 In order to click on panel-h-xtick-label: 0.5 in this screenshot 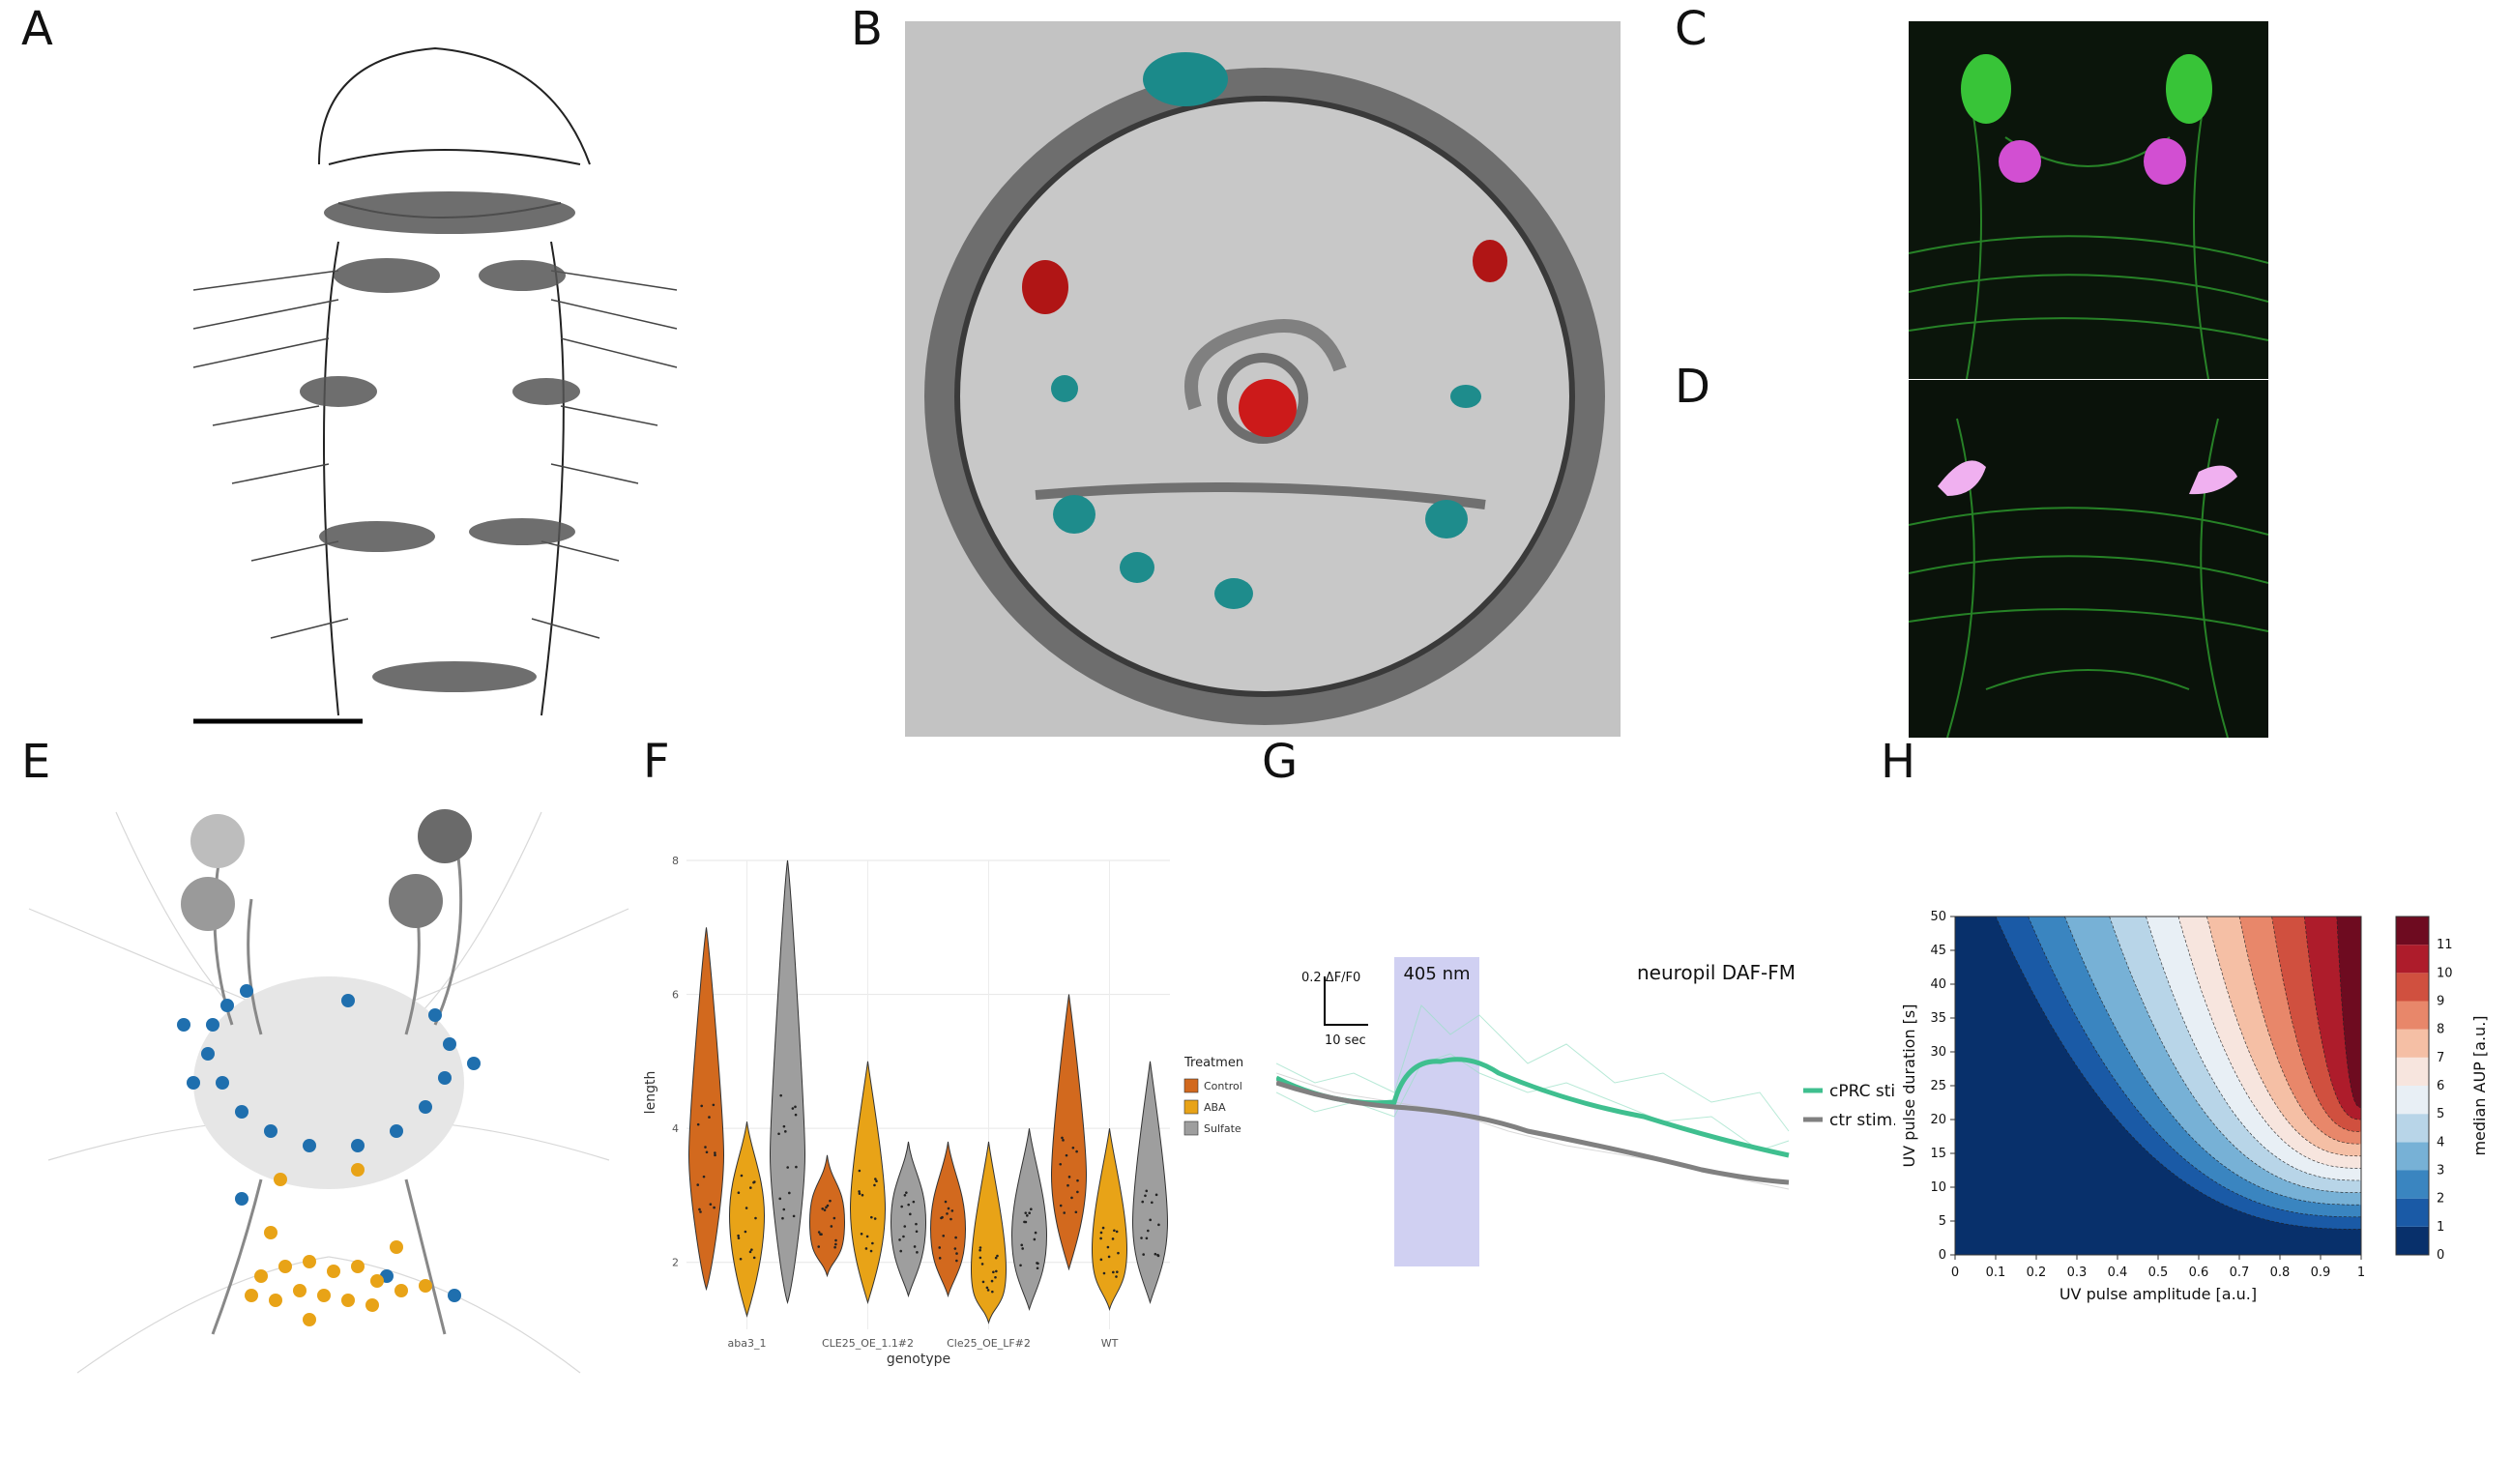, I will do `click(2158, 1273)`.